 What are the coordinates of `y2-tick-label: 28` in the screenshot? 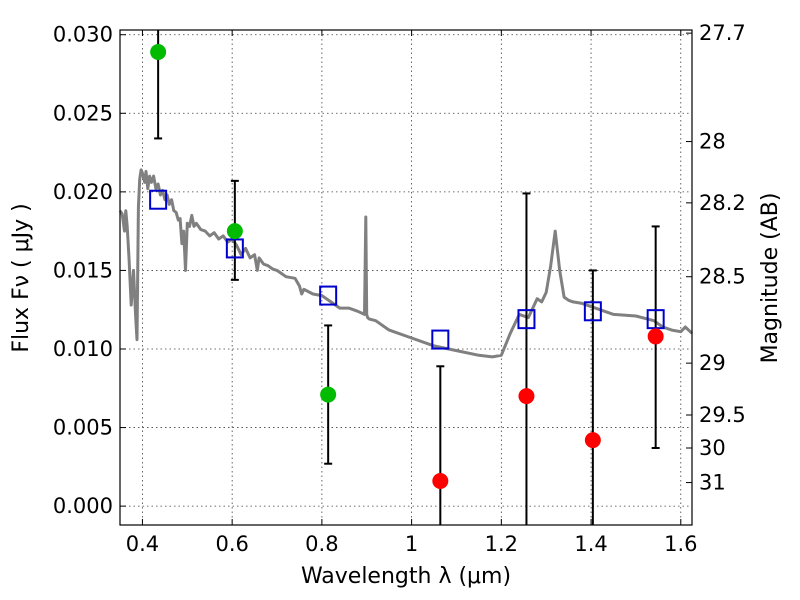 It's located at (712, 142).